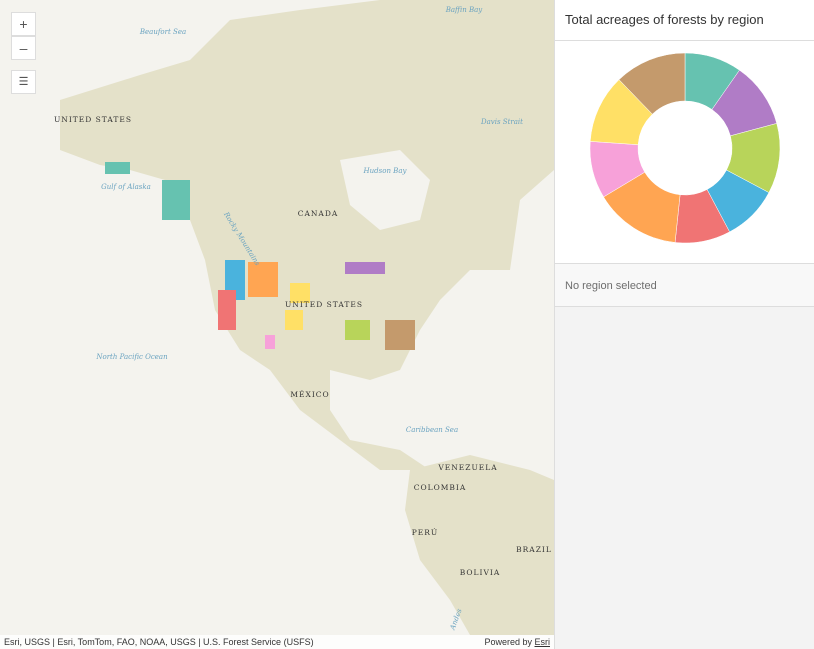 Image resolution: width=814 pixels, height=649 pixels. I want to click on panel-title: Total acreages of forests by region, so click(684, 20).